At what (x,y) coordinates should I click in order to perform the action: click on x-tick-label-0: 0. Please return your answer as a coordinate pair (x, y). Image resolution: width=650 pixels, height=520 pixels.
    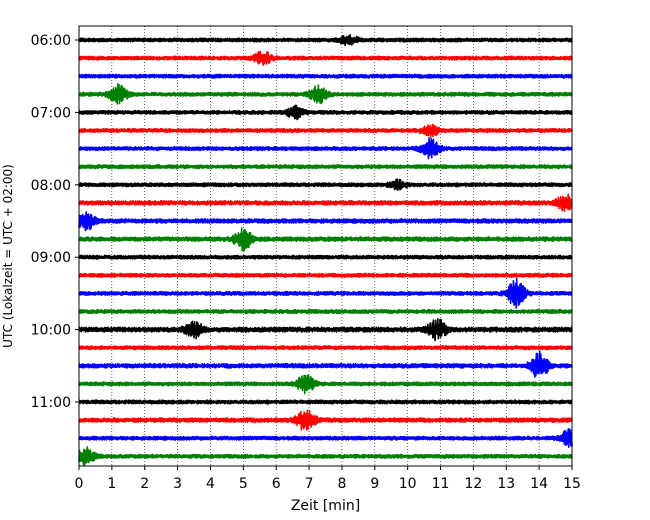
    Looking at the image, I should click on (79, 484).